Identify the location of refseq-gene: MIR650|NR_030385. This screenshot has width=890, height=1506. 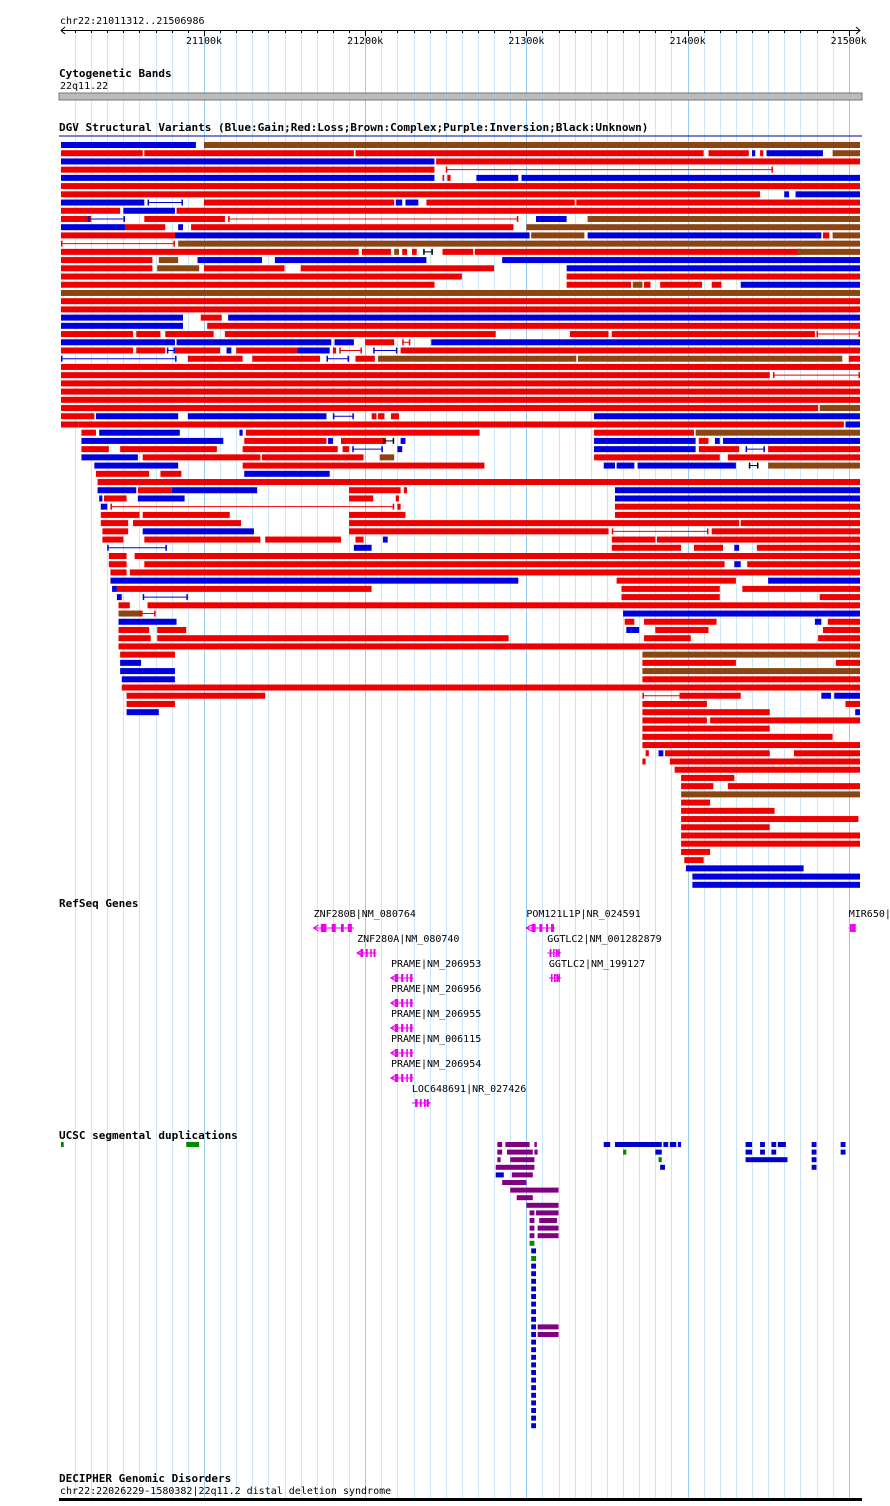
(869, 920).